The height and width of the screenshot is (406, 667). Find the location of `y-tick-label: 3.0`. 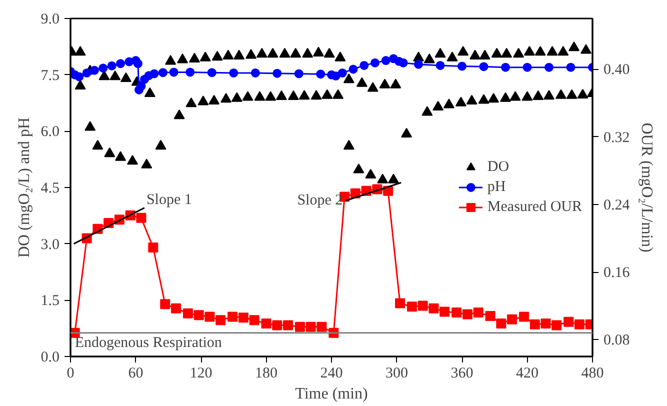

y-tick-label: 3.0 is located at coordinates (50, 244).